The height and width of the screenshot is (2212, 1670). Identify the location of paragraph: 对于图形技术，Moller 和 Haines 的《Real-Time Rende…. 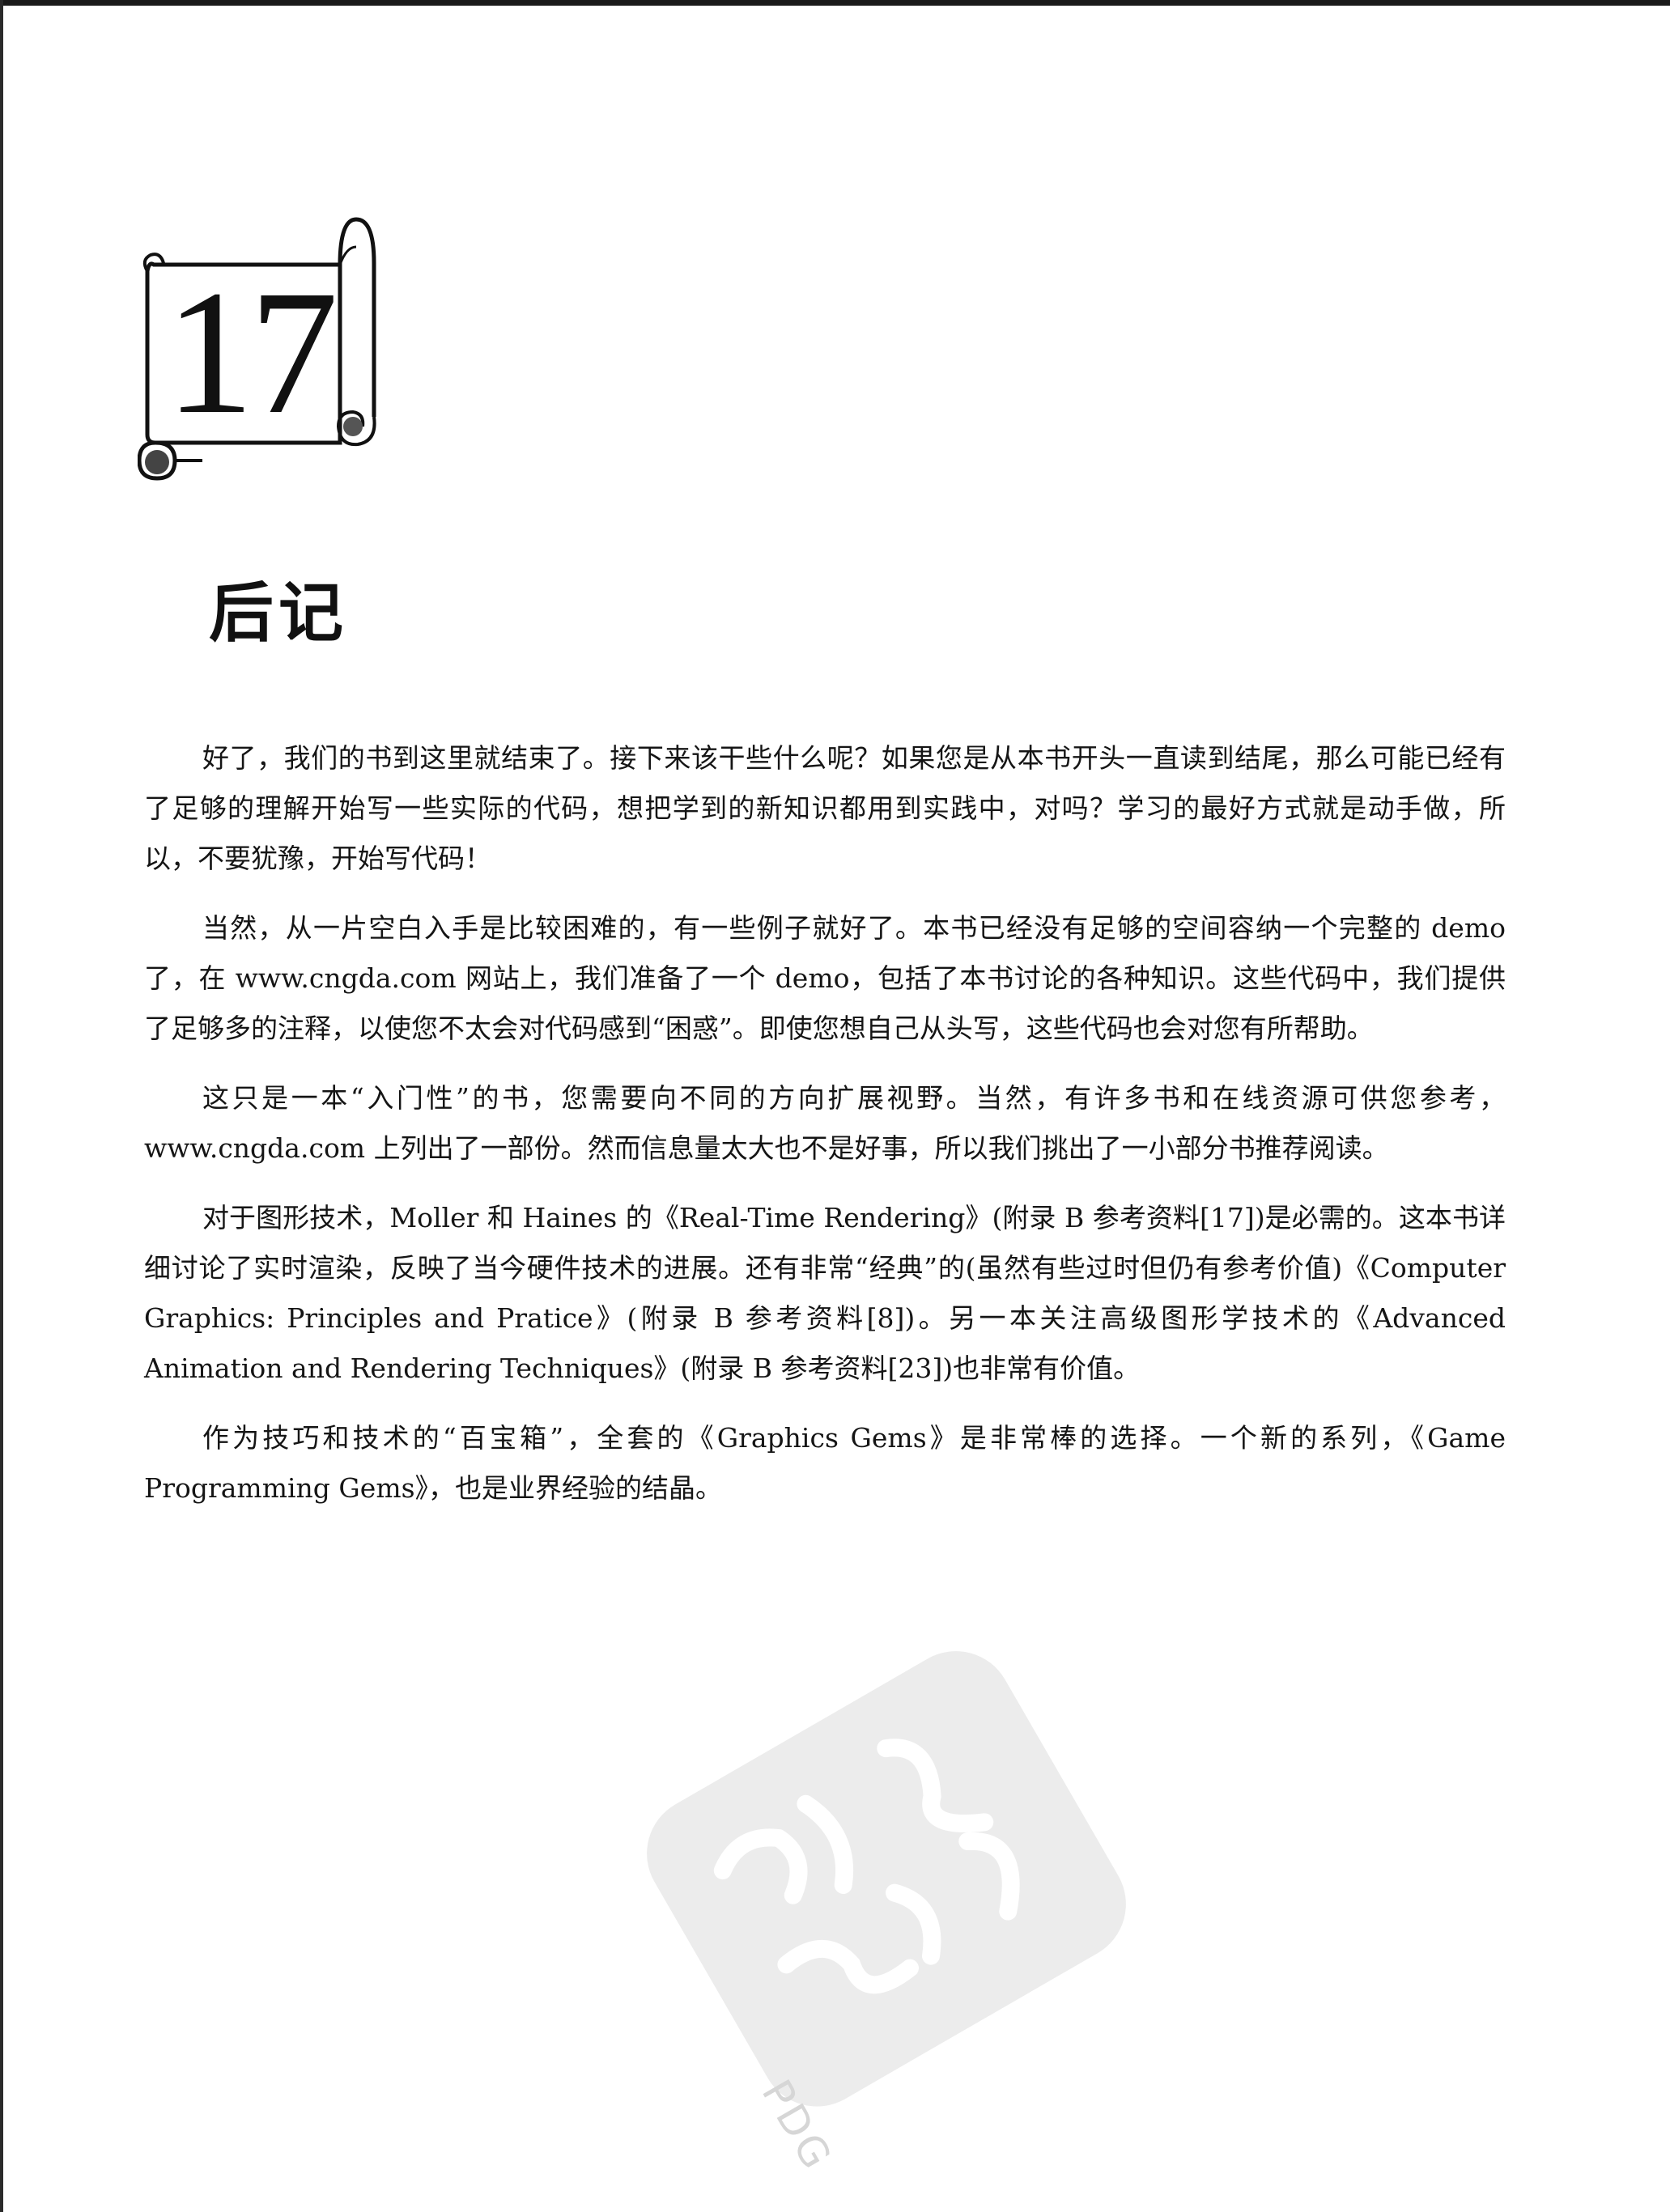
(825, 1293).